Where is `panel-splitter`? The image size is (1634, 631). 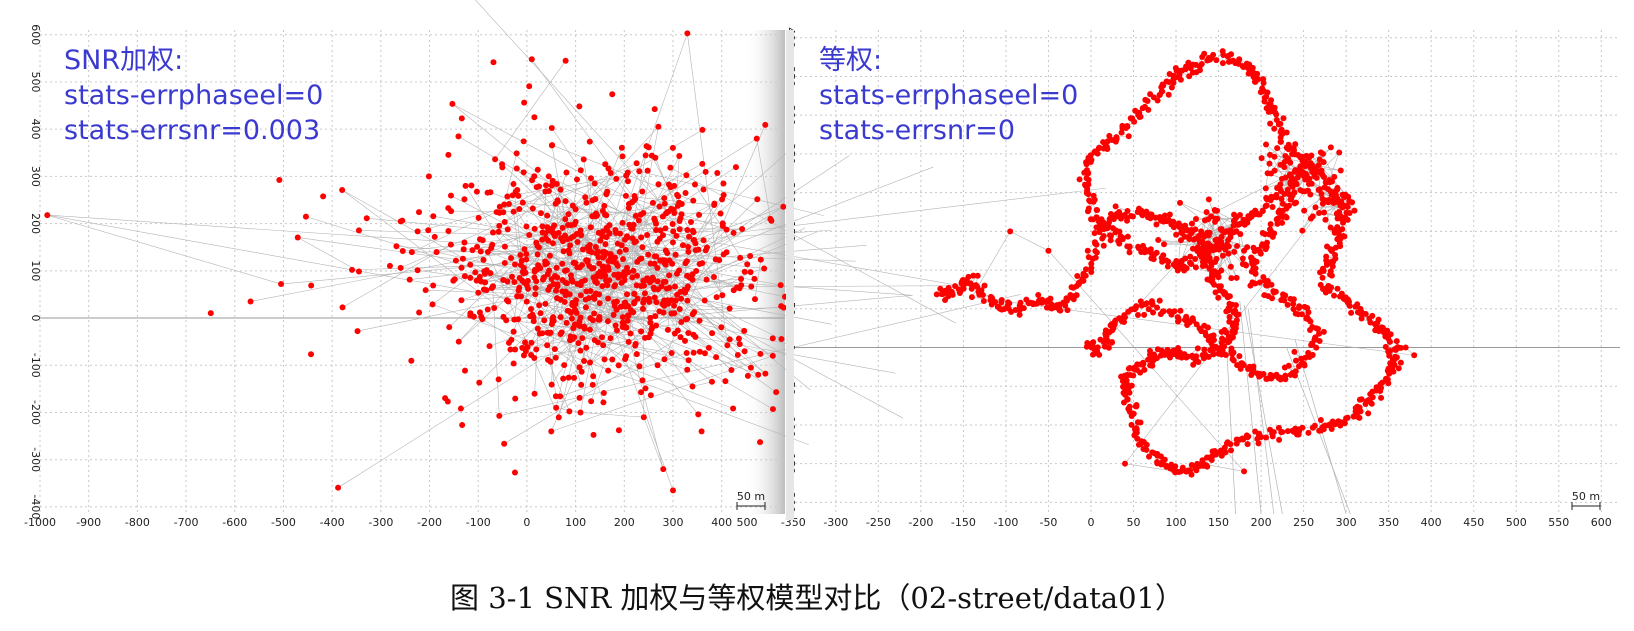
panel-splitter is located at coordinates (790, 275).